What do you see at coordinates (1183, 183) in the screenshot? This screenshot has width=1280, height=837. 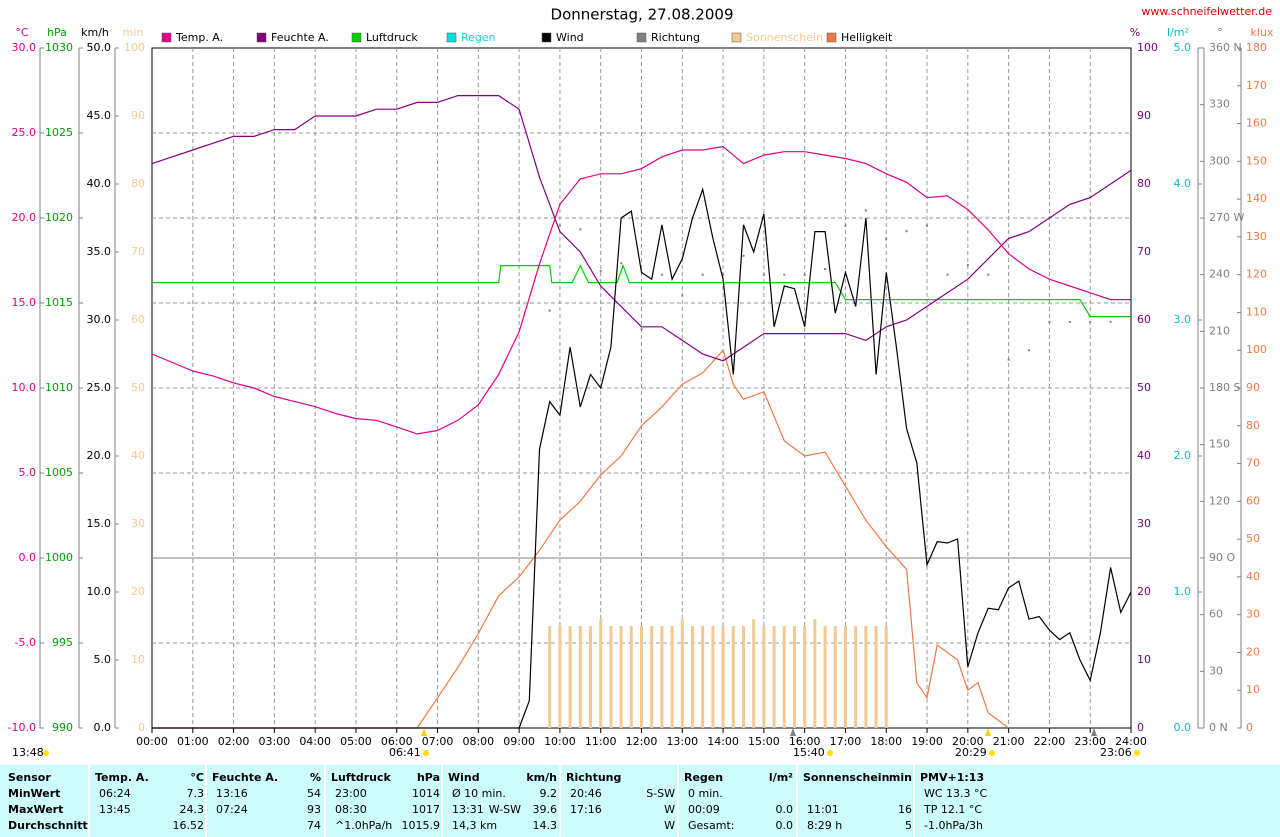 I see `y-tick-label: 4.0` at bounding box center [1183, 183].